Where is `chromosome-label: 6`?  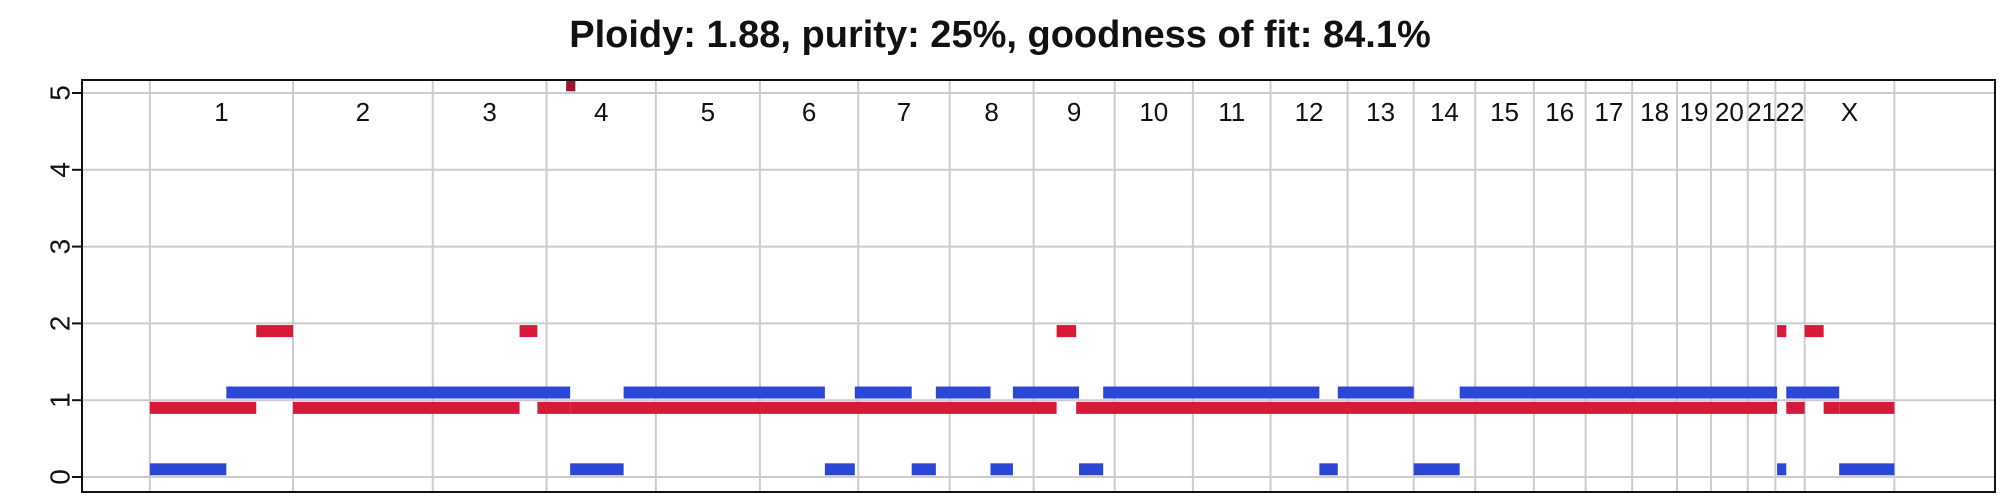
chromosome-label: 6 is located at coordinates (809, 112).